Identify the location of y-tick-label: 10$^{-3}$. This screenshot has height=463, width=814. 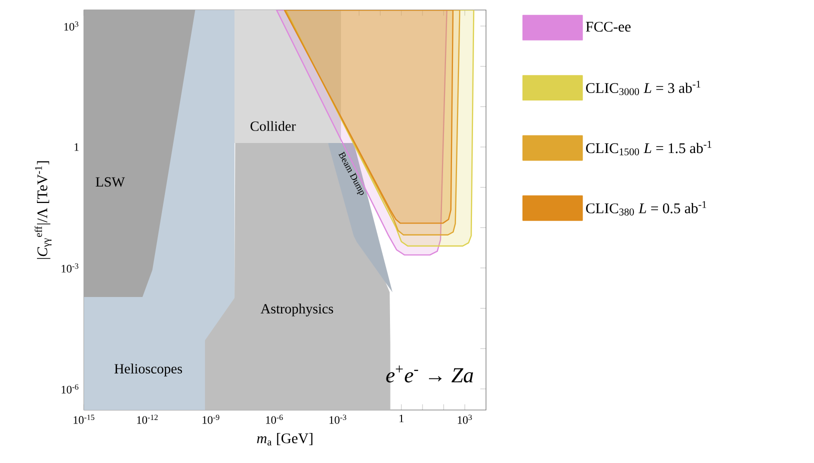
(70, 268).